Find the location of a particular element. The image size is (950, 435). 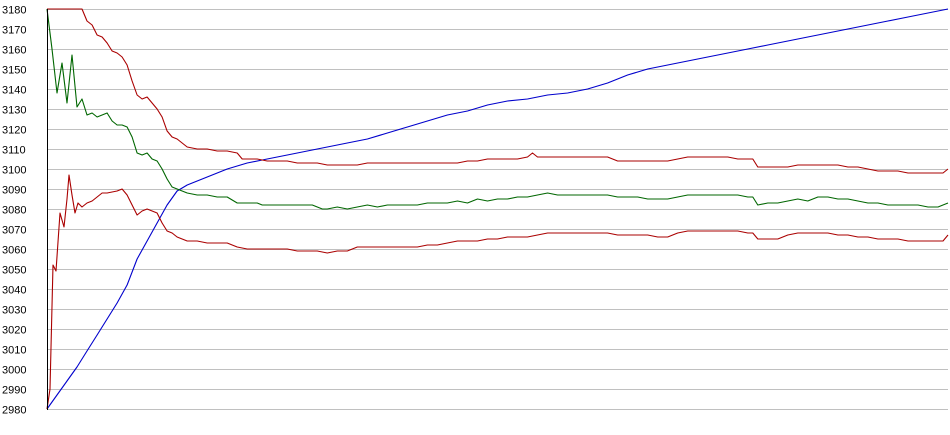

y-tick-label: 3130 is located at coordinates (14, 111).